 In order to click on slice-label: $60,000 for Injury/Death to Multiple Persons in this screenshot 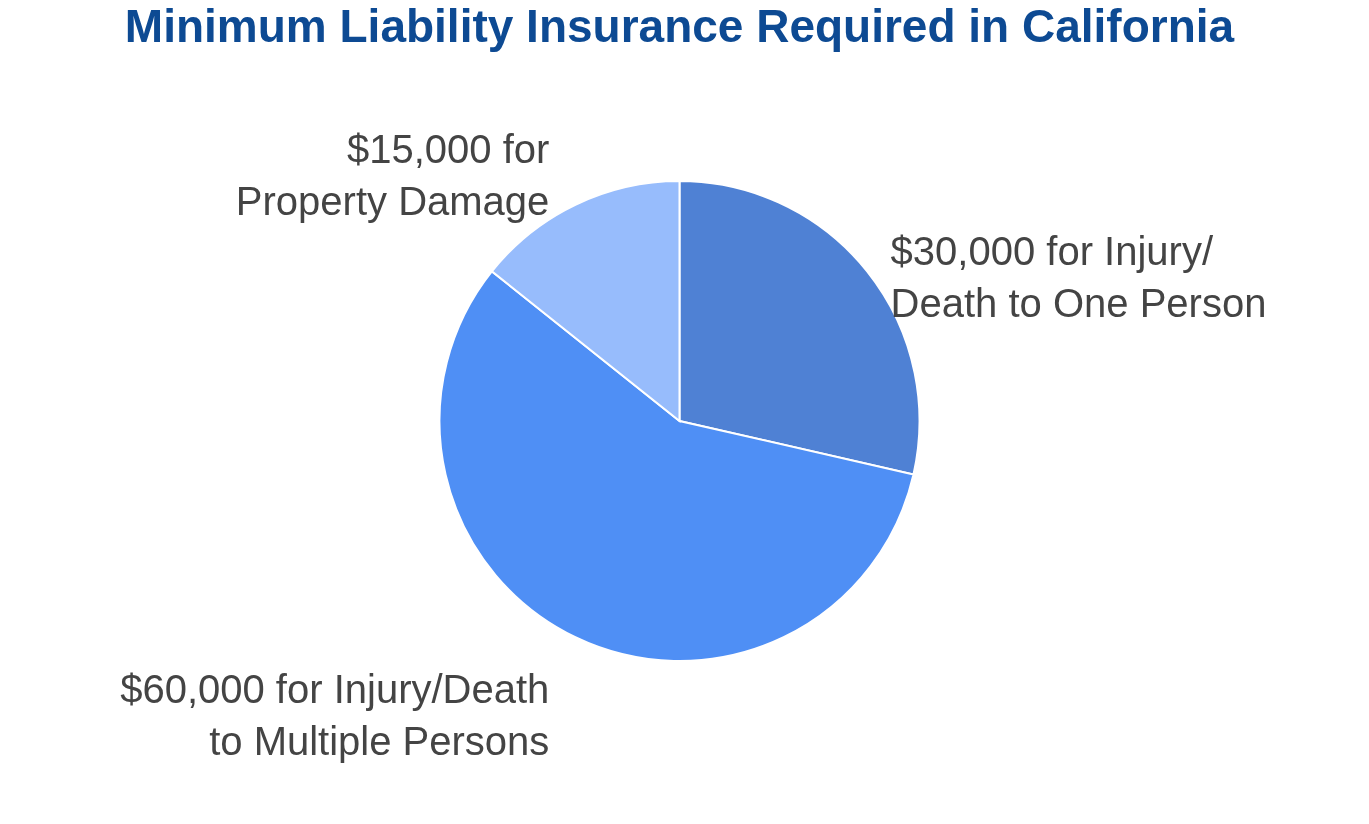, I will do `click(335, 715)`.